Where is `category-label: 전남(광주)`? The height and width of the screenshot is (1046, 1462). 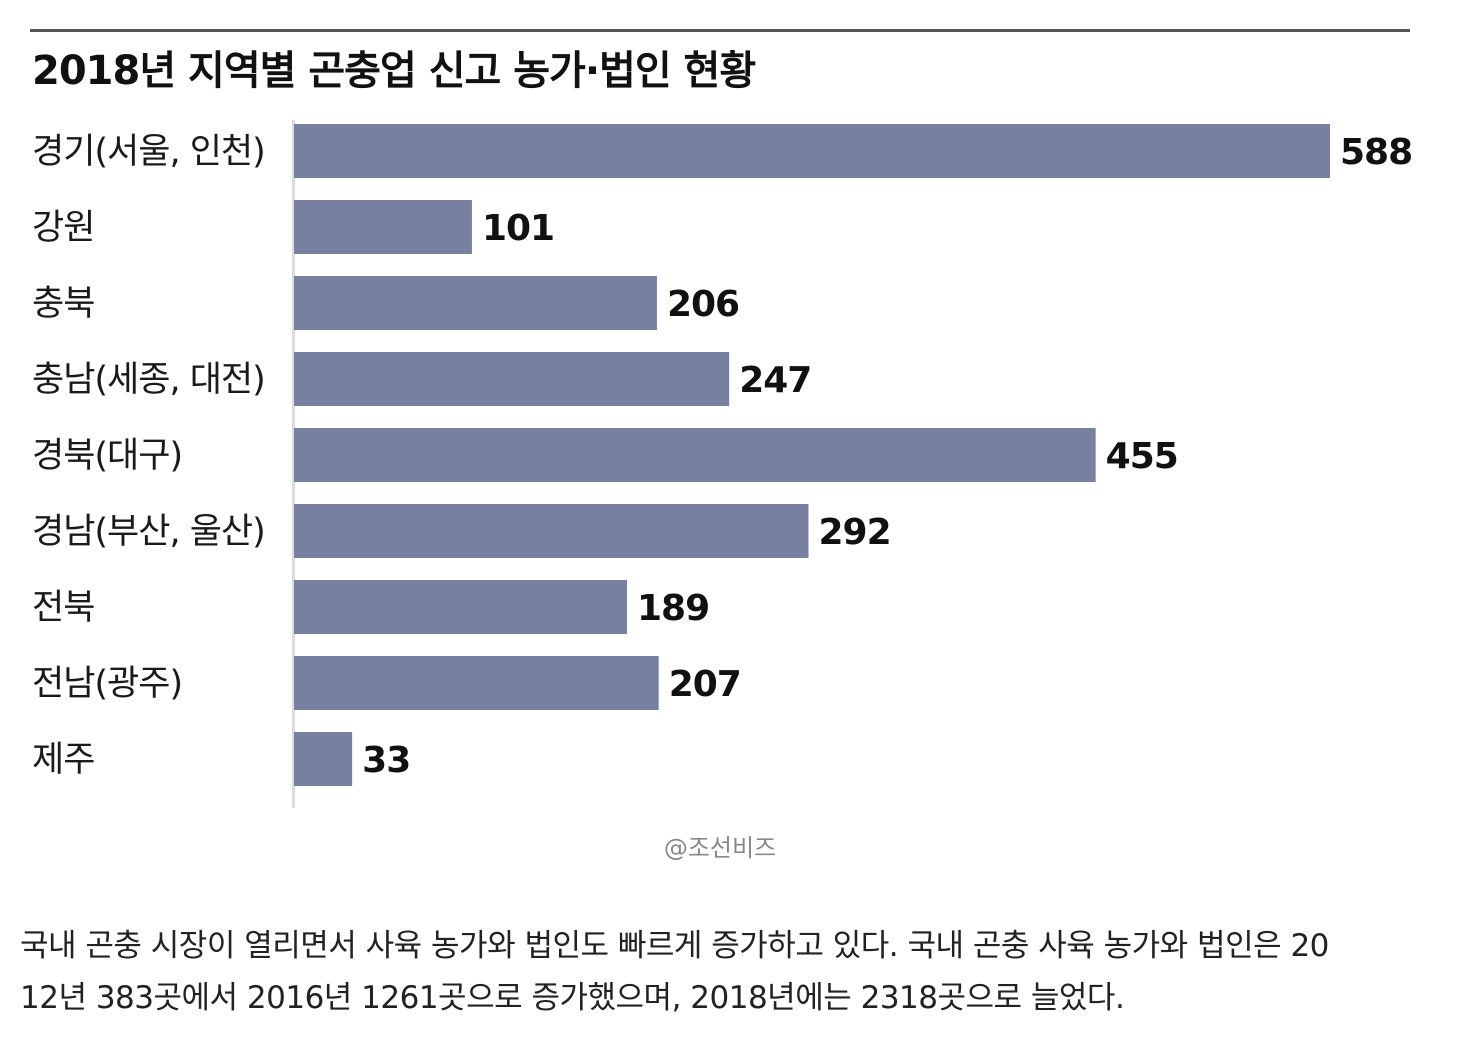 category-label: 전남(광주) is located at coordinates (107, 684).